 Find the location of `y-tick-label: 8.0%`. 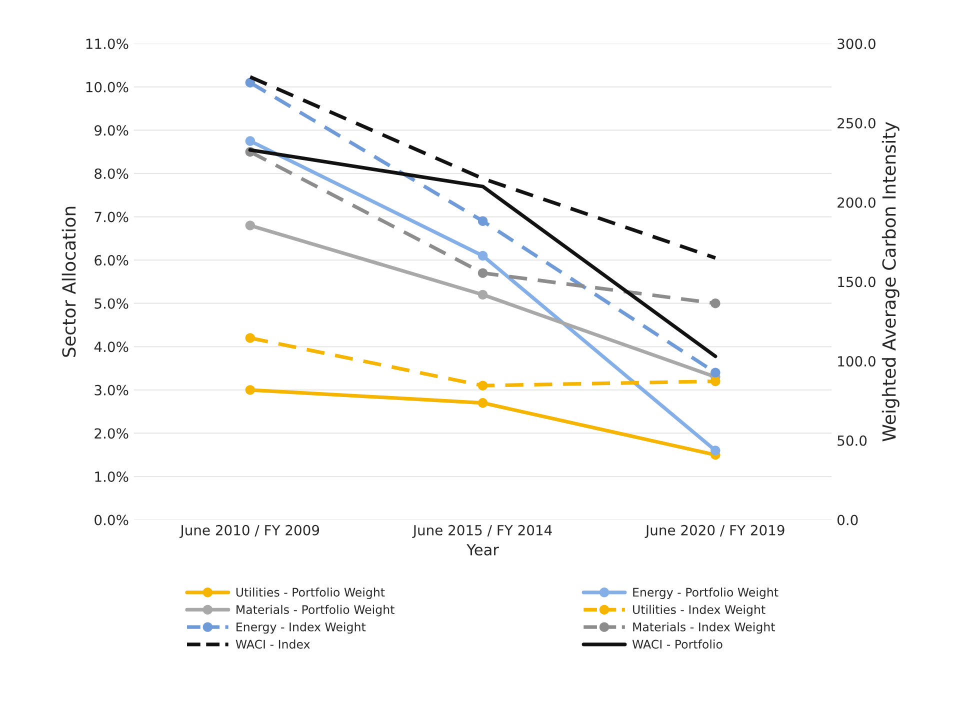

y-tick-label: 8.0% is located at coordinates (111, 173).